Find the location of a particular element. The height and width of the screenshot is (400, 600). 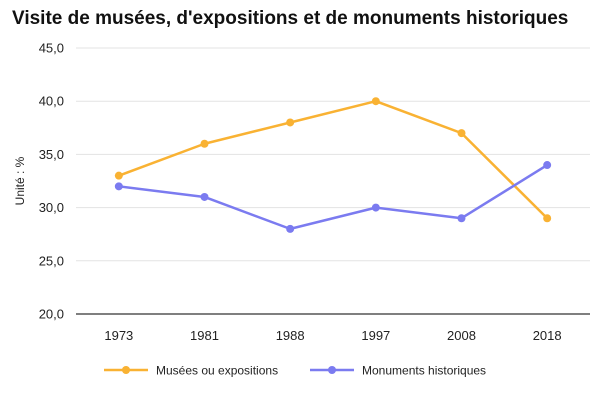

y-tick-label: 25,0 is located at coordinates (51, 260).